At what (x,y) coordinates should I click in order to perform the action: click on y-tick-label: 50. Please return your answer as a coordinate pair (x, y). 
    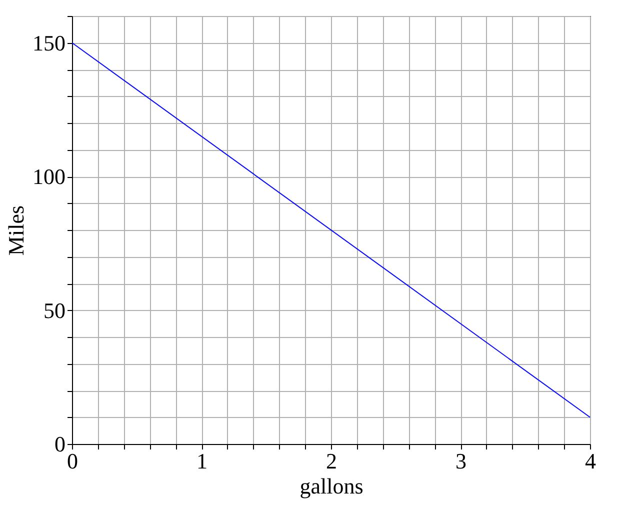
    Looking at the image, I should click on (55, 310).